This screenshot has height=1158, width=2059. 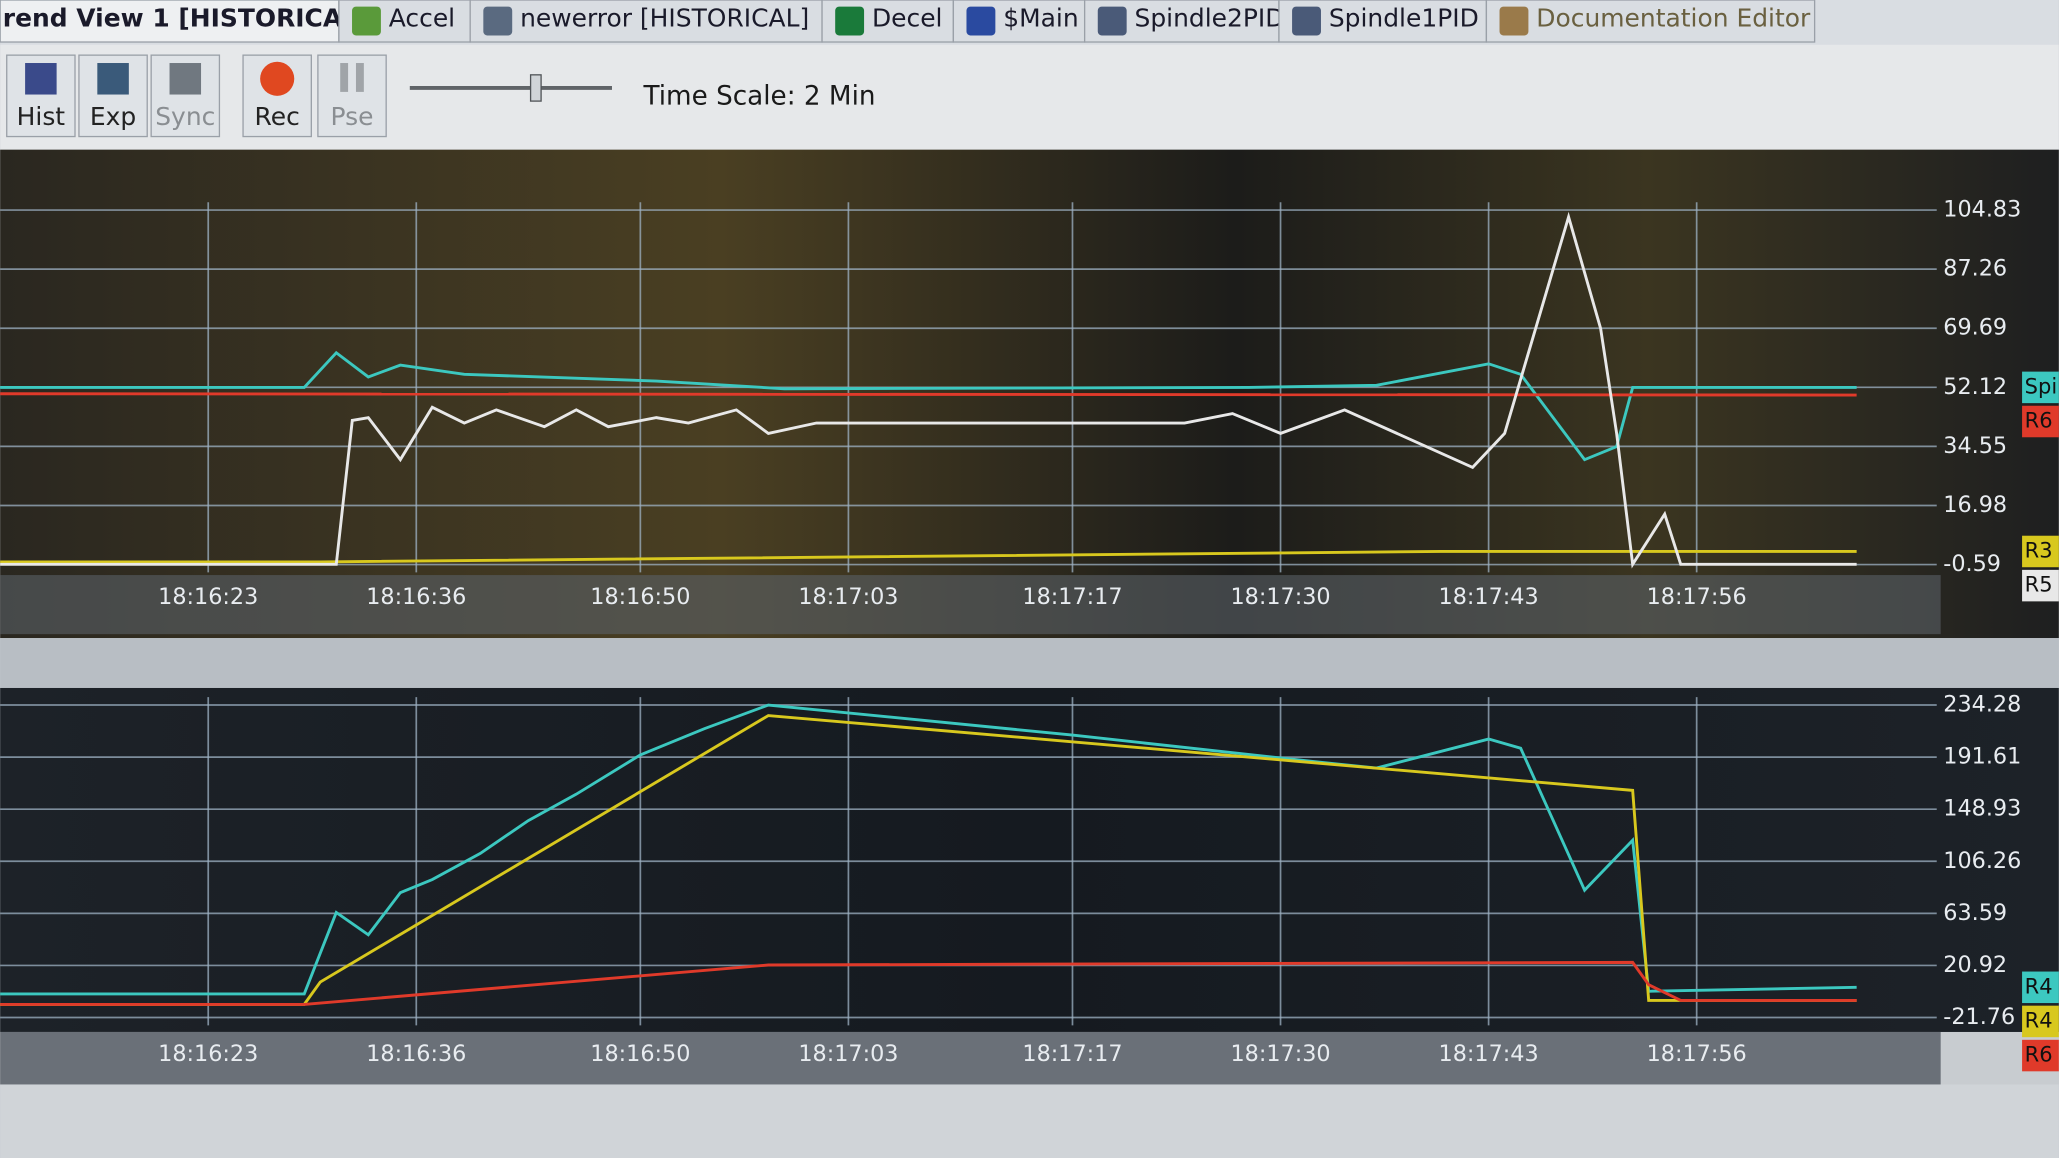 I want to click on tab-label: Spindle2PID, so click(x=1210, y=18).